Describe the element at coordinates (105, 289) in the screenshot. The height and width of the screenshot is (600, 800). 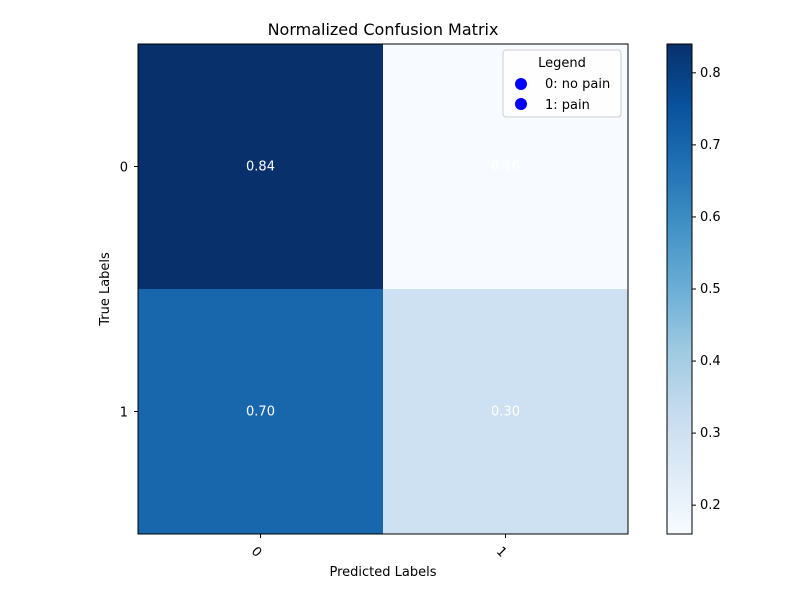
I see `y-axis-label: True Labels` at that location.